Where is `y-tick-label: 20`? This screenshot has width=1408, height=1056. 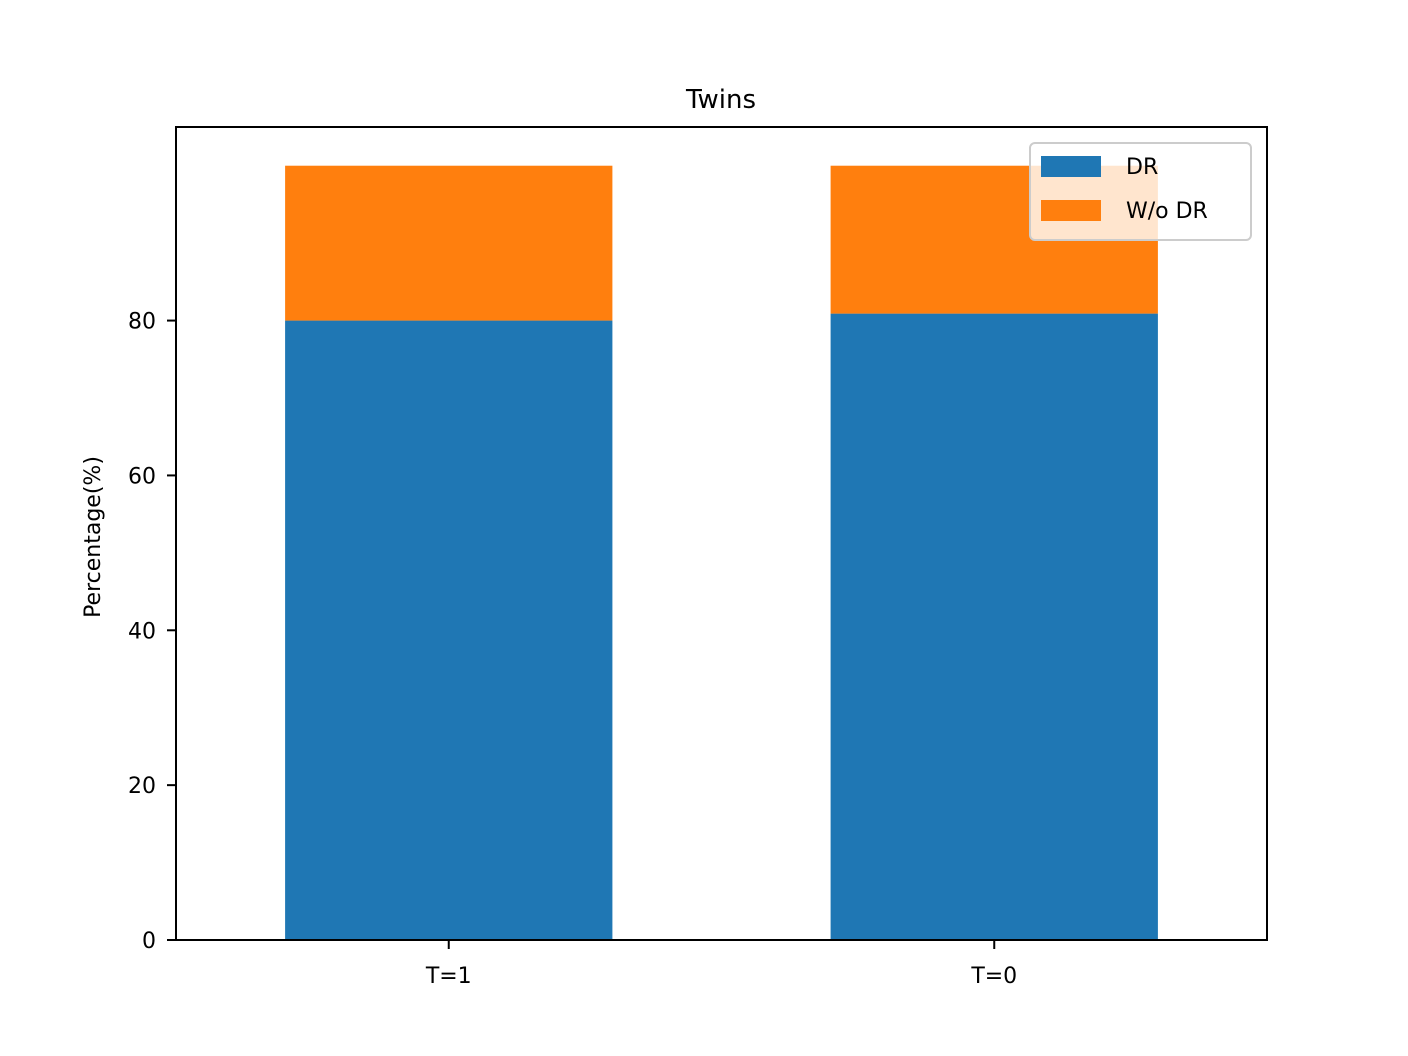 y-tick-label: 20 is located at coordinates (142, 786).